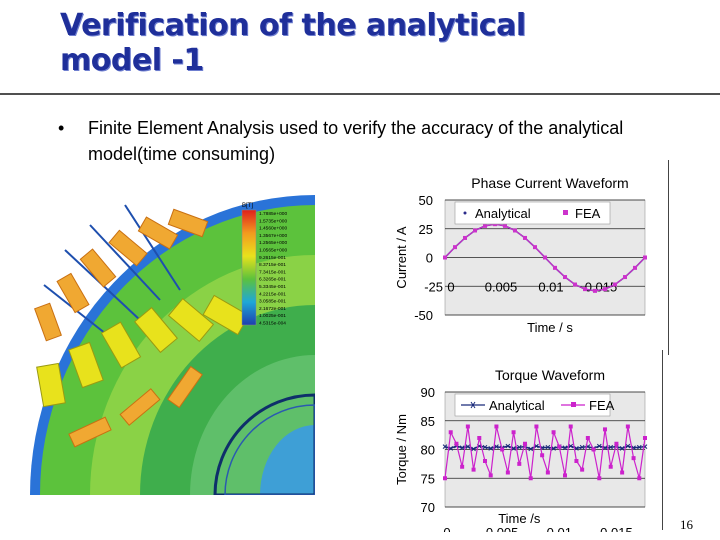 This screenshot has width=720, height=540. I want to click on y-tick-label: 90, so click(428, 392).